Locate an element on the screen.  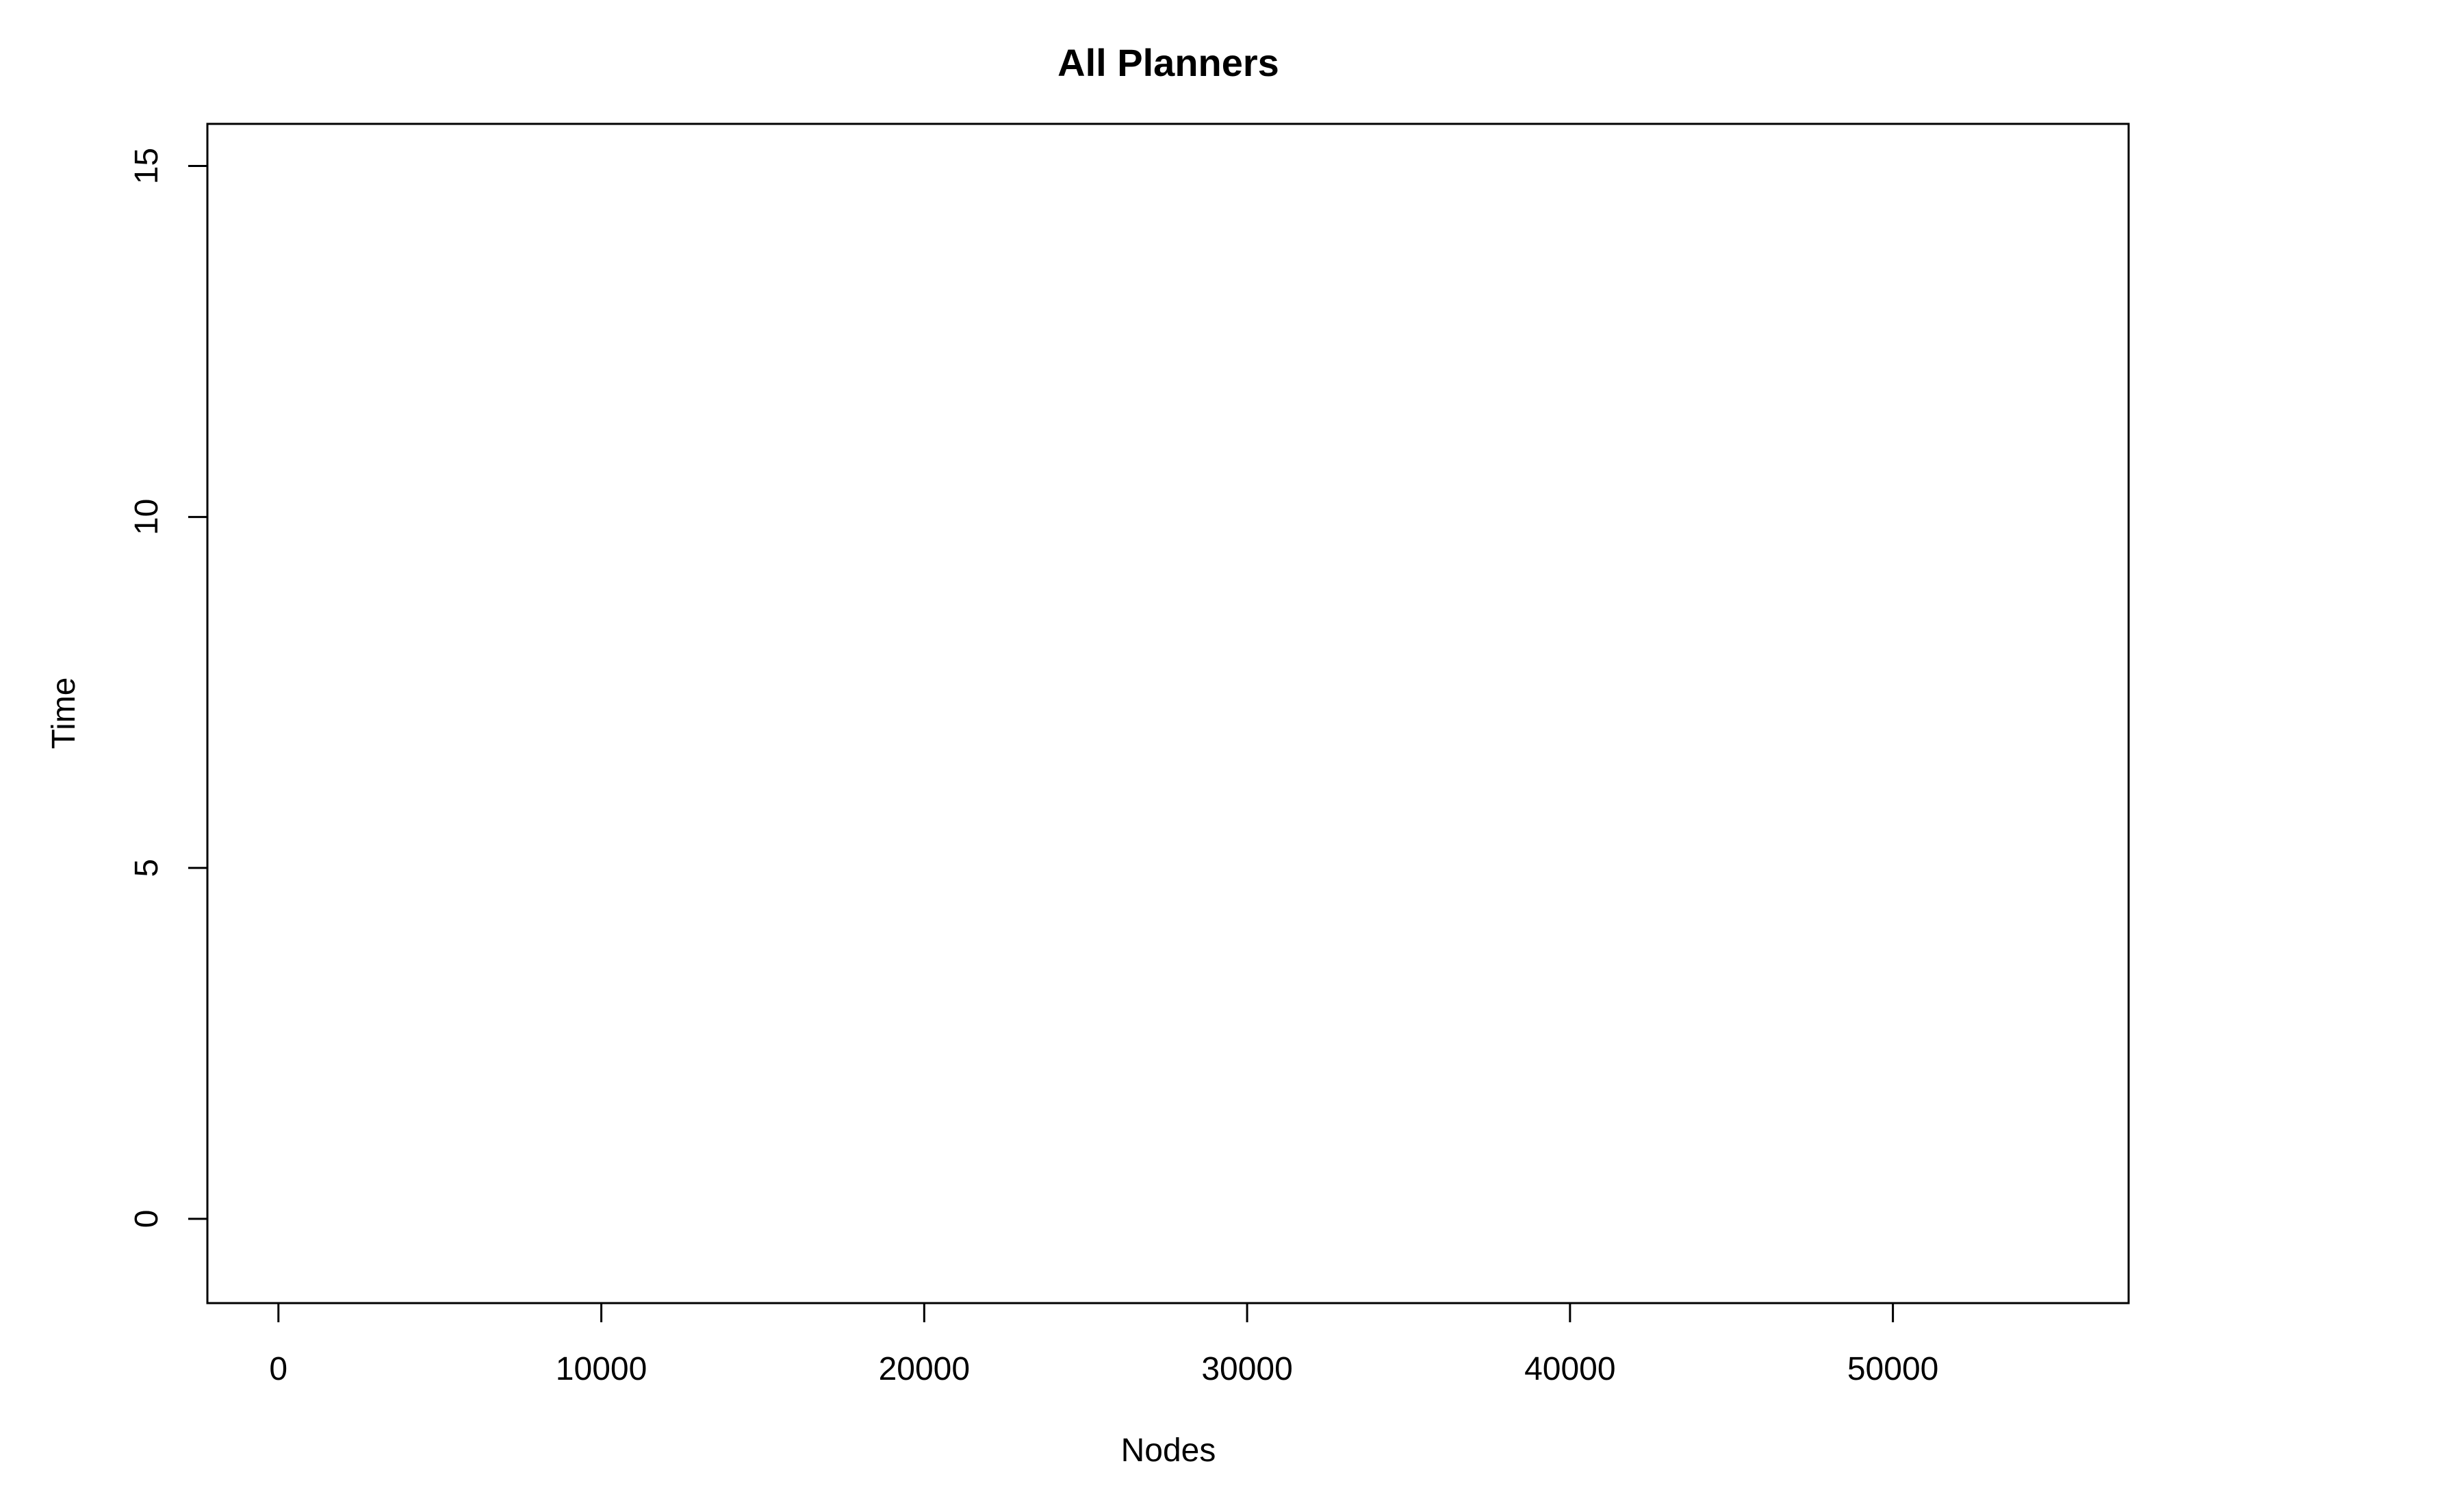
x-tick-label: 30000 is located at coordinates (1246, 1369).